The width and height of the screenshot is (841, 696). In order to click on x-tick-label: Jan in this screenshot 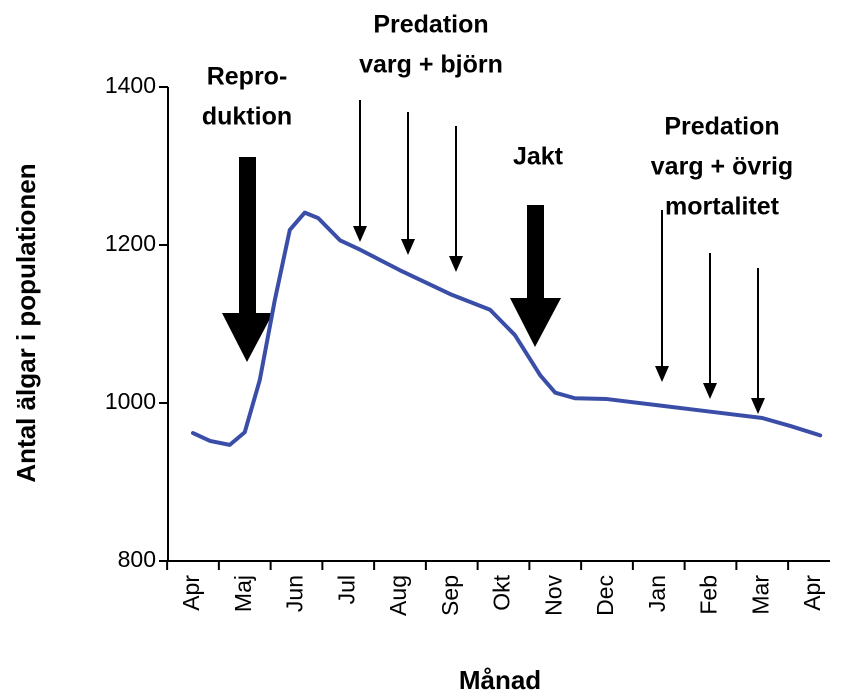, I will do `click(657, 593)`.